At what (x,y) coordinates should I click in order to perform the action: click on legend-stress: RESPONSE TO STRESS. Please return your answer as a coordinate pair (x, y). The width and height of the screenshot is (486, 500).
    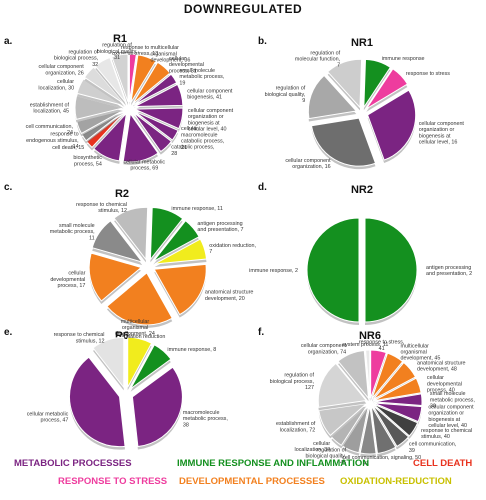
    Looking at the image, I should click on (113, 481).